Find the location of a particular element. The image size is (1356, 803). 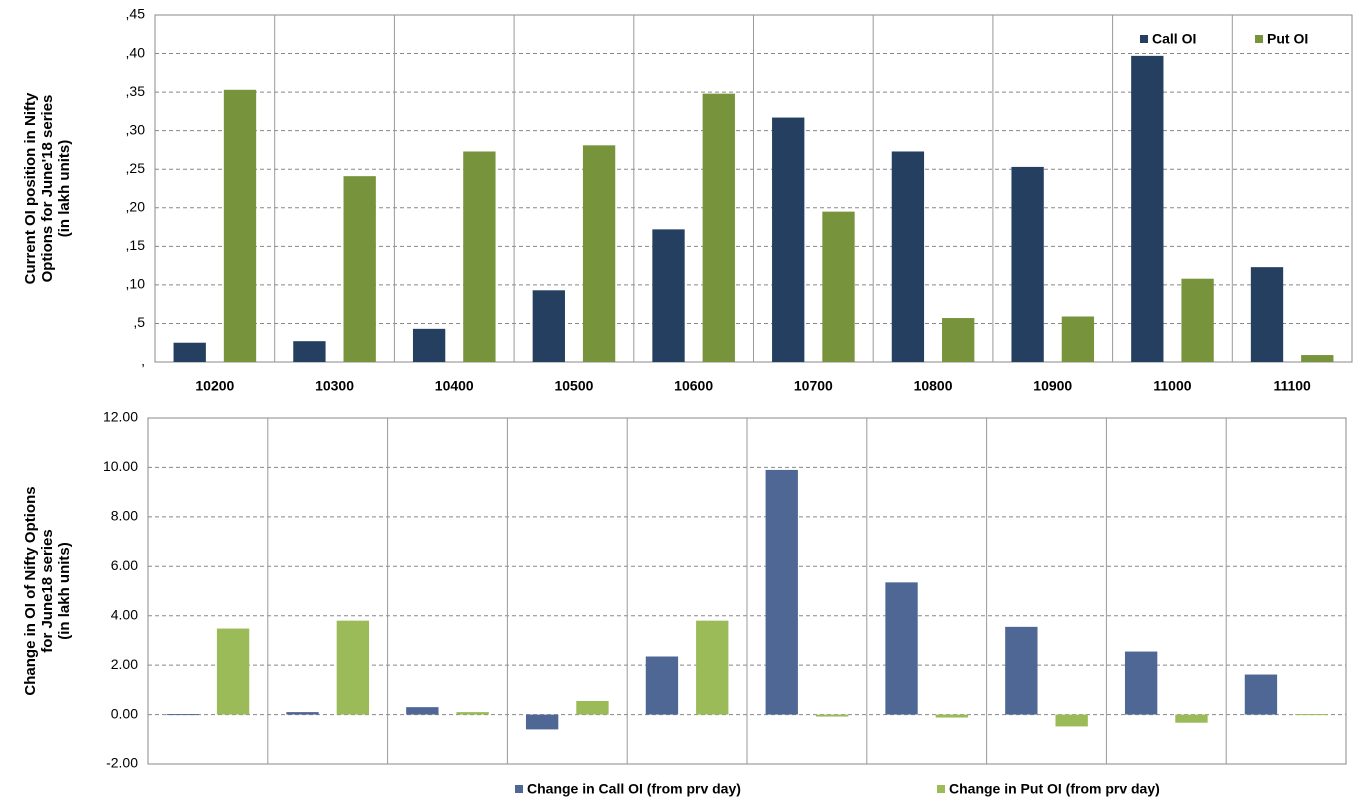

y-tick-label: 4.00 is located at coordinates (124, 614).